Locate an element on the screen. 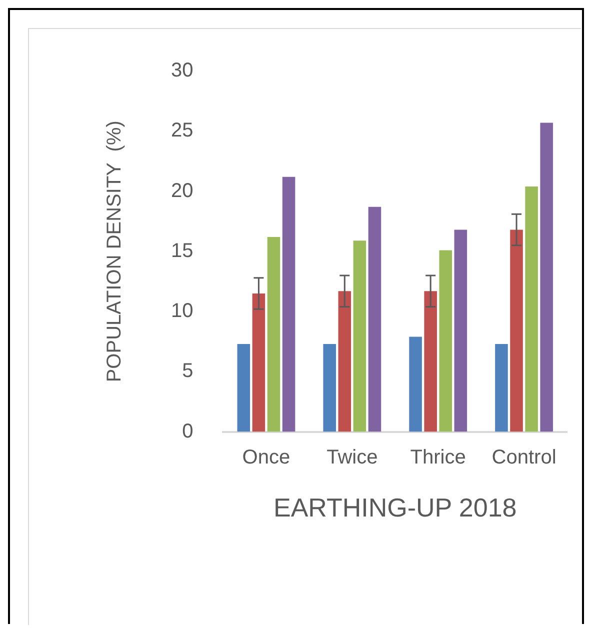  x-tick-label: Control is located at coordinates (524, 457).